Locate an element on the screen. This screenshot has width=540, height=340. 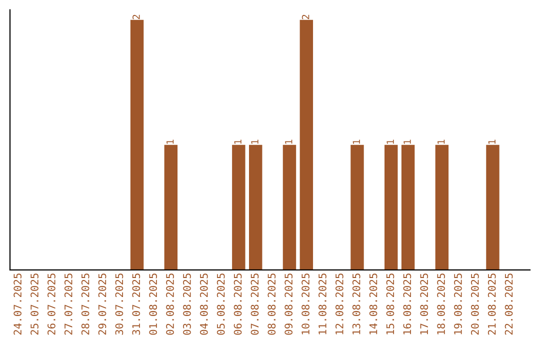
x-tick-label: 12.08.2025 is located at coordinates (339, 304).